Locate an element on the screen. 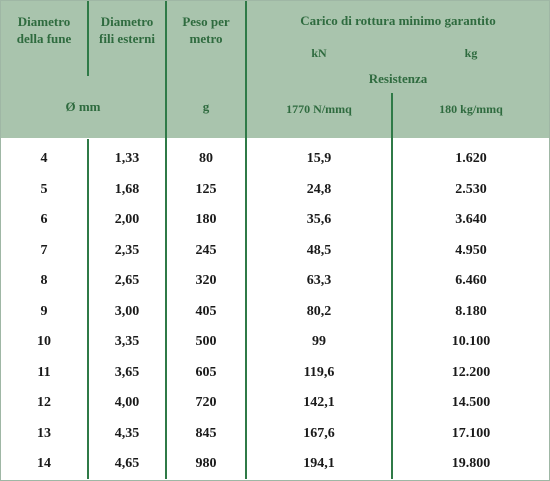 This screenshot has width=550, height=481. cell-diametro-fune: 10 is located at coordinates (44, 341).